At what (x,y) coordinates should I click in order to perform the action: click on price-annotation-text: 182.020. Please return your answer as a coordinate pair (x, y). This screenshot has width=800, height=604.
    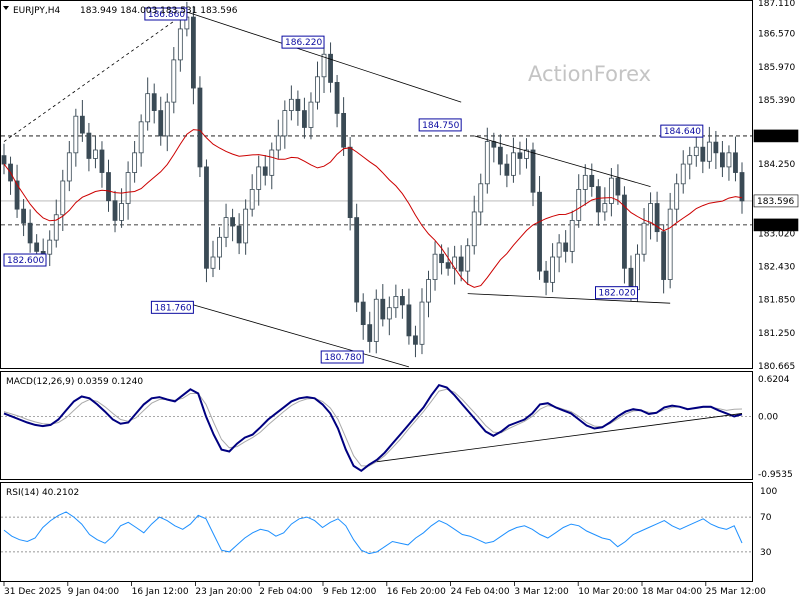
    Looking at the image, I should click on (617, 294).